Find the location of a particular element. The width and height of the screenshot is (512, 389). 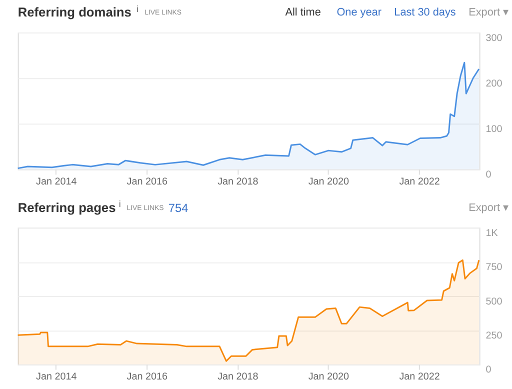

text: One year is located at coordinates (359, 12).